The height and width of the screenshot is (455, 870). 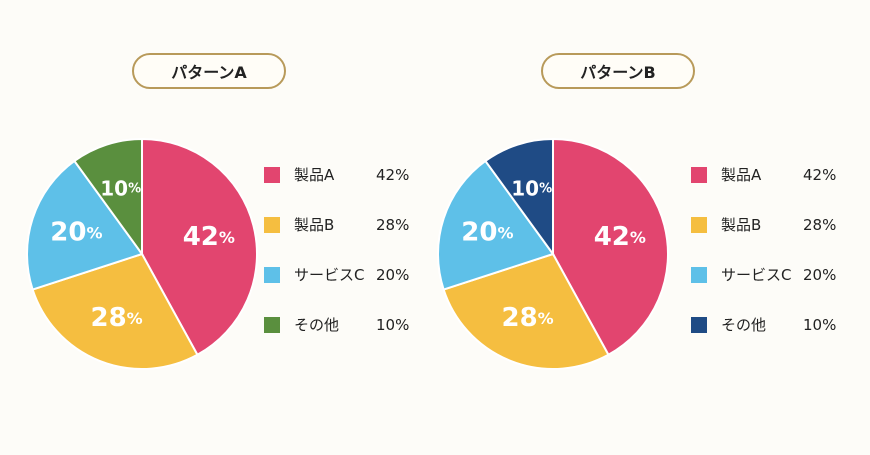 I want to click on pie-chart-b: 42% 28% 20% 10%, so click(x=553, y=253).